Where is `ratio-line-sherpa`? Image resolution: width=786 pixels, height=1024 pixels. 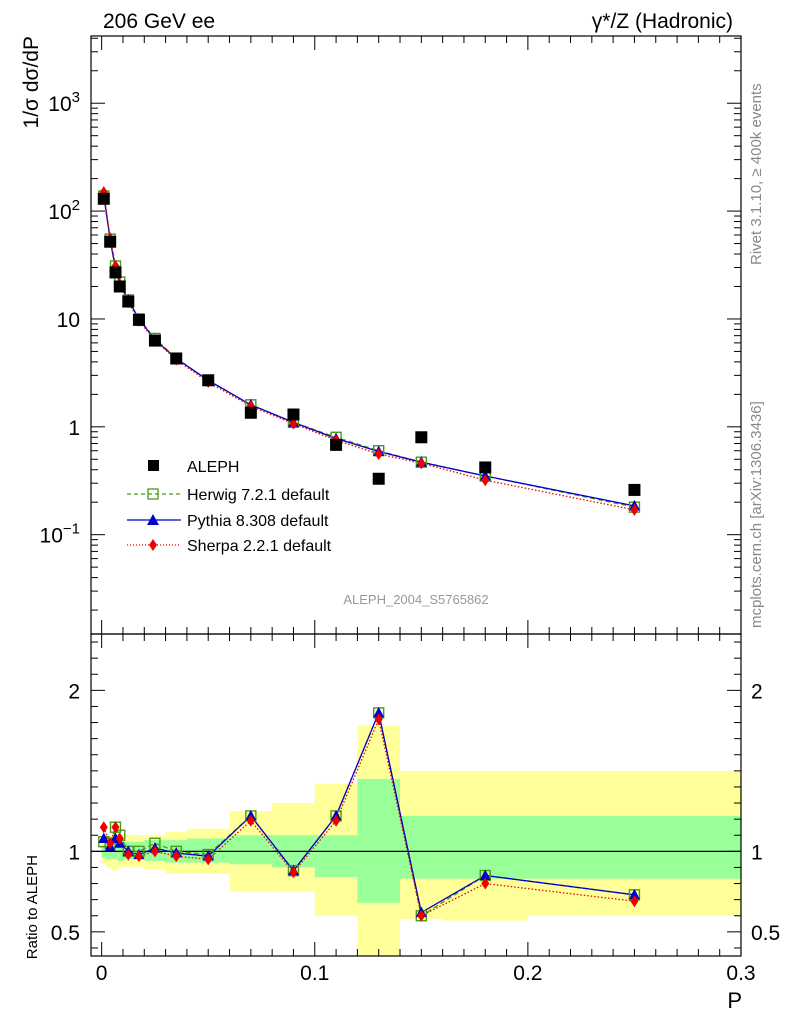
ratio-line-sherpa is located at coordinates (369, 817).